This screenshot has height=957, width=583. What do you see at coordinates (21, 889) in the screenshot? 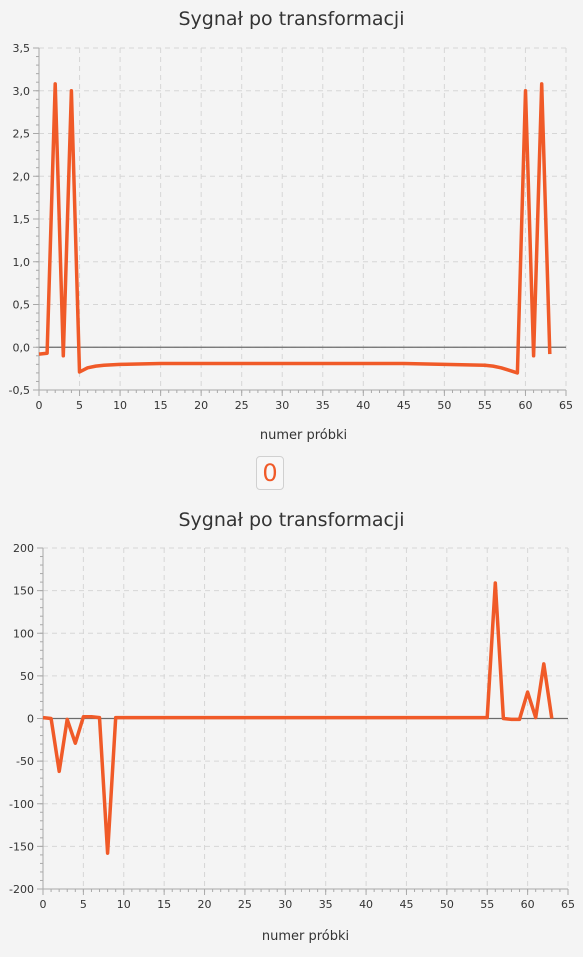
I see `chart-2-y-tick-label: -200` at bounding box center [21, 889].